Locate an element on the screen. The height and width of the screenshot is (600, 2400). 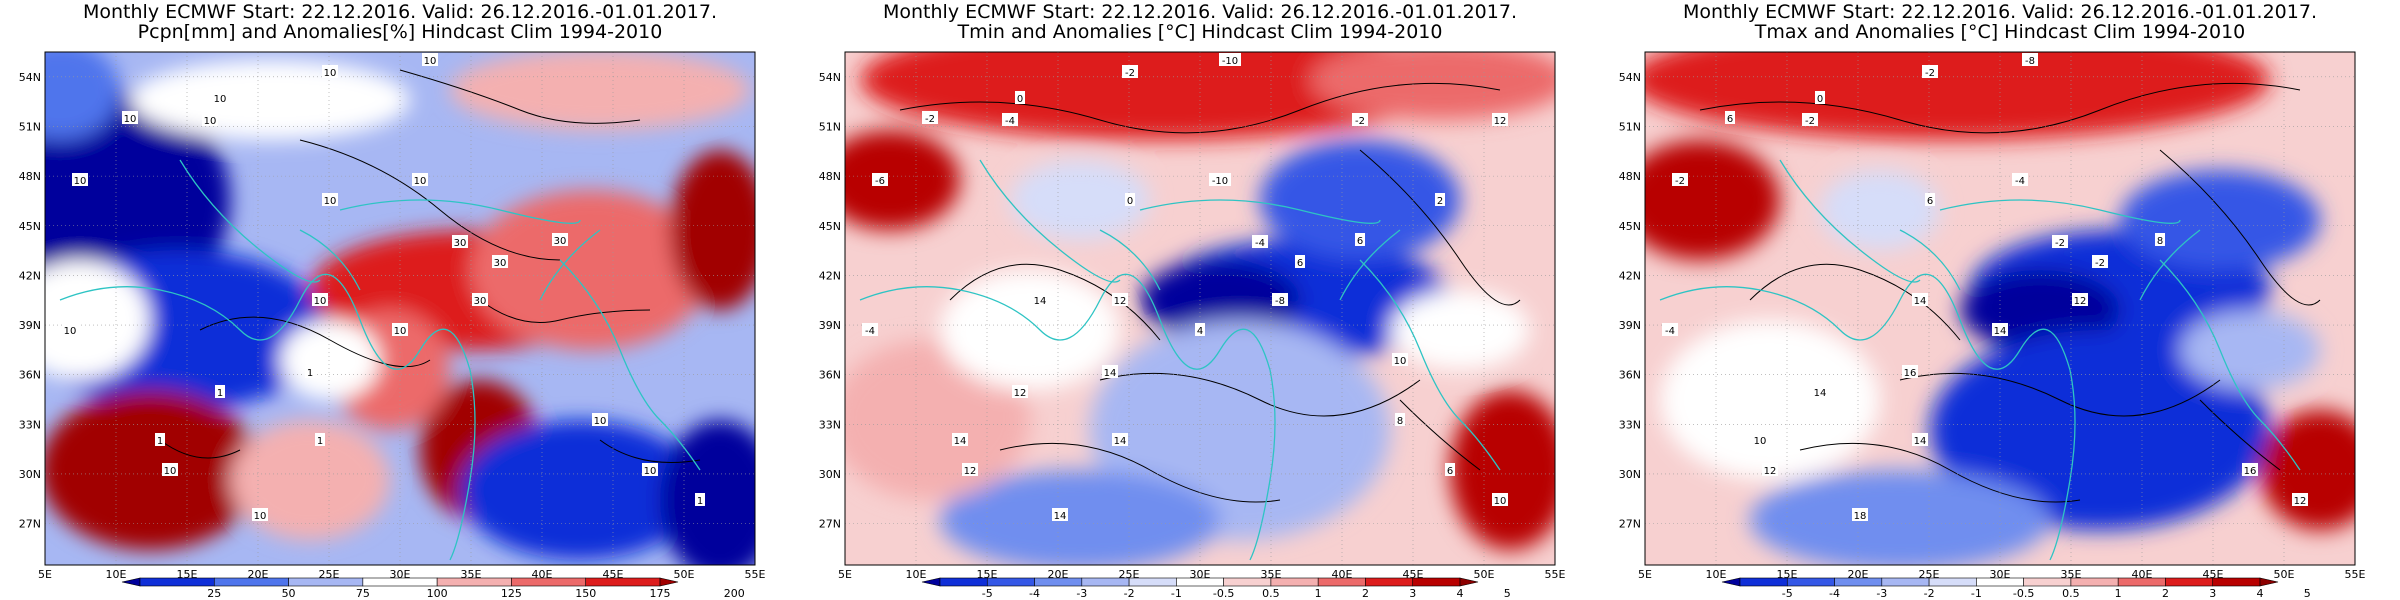
contour-label: -4 is located at coordinates (1670, 330).